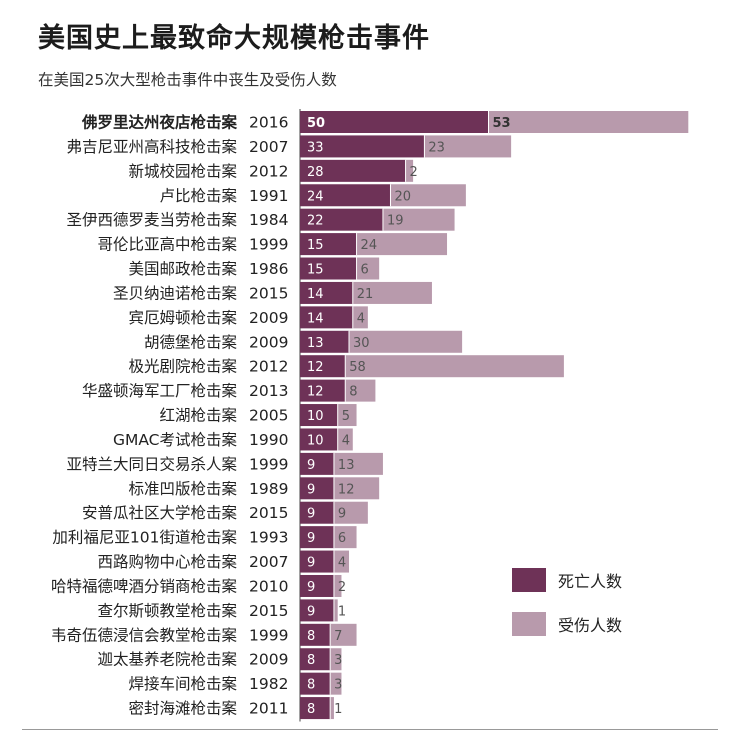 Image resolution: width=735 pixels, height=738 pixels. What do you see at coordinates (315, 440) in the screenshot?
I see `value-label-deaths: 10` at bounding box center [315, 440].